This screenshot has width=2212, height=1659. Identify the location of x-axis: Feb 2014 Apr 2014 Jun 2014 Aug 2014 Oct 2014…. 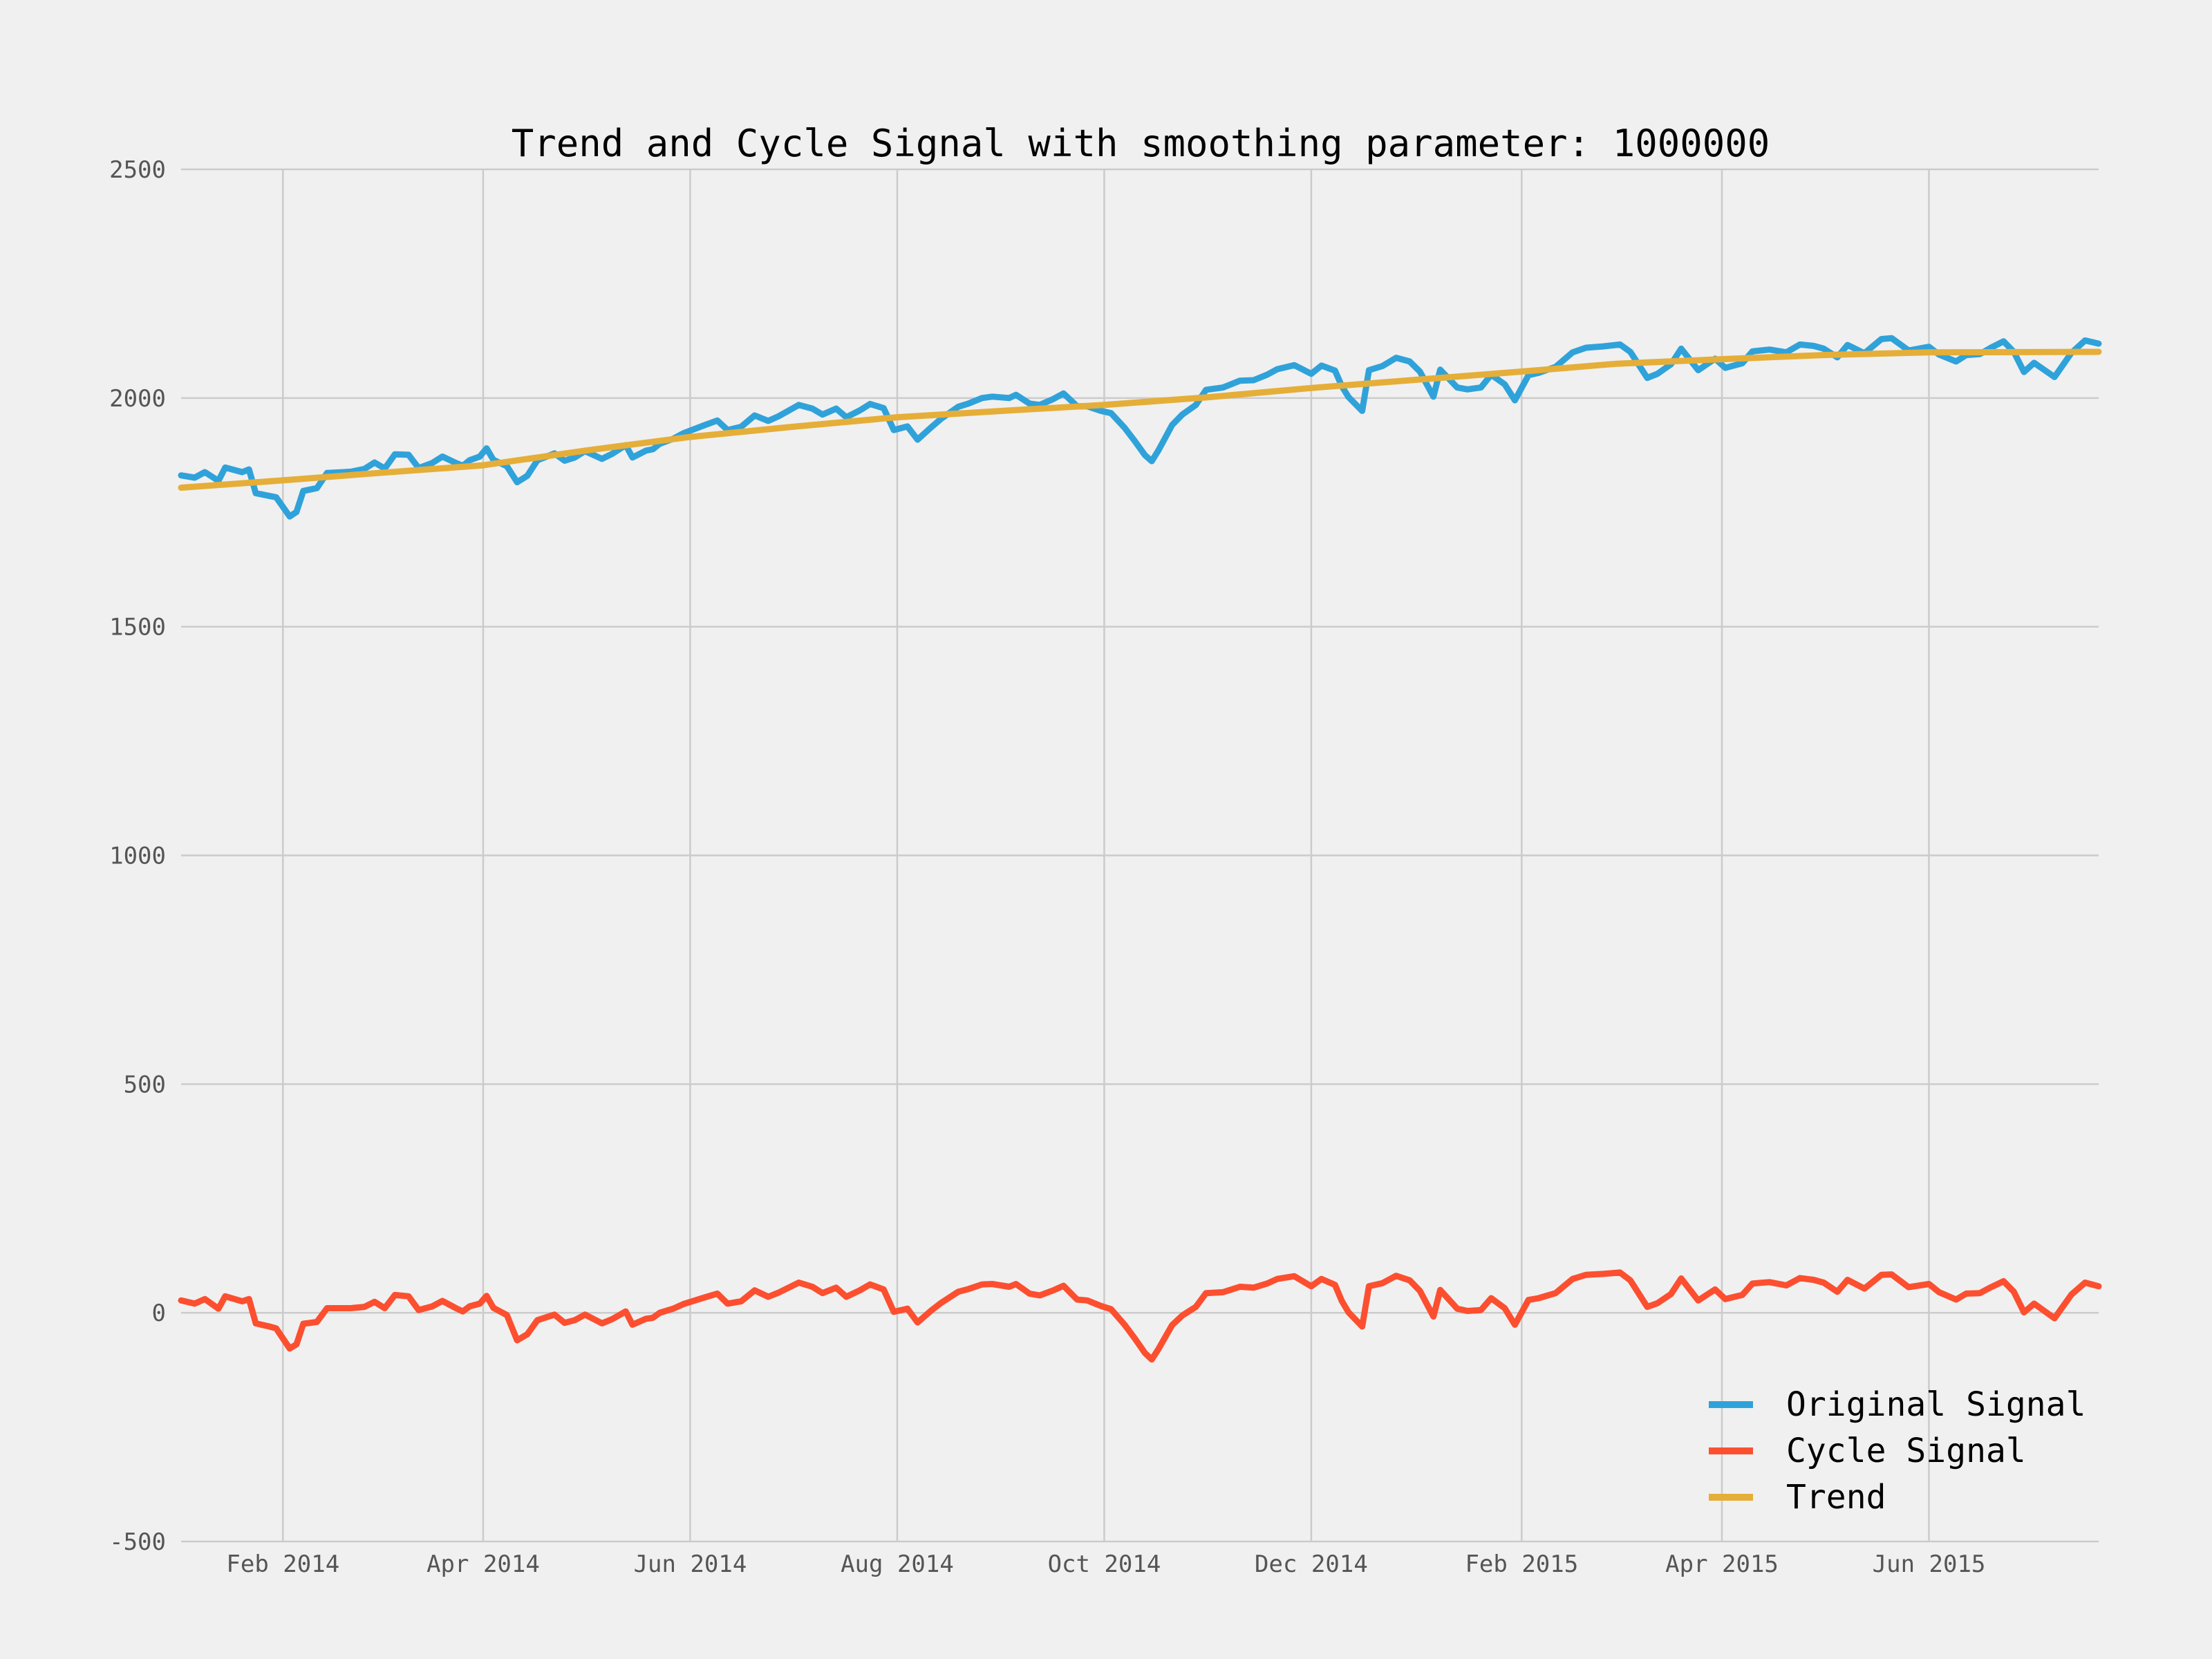
(1105, 1564).